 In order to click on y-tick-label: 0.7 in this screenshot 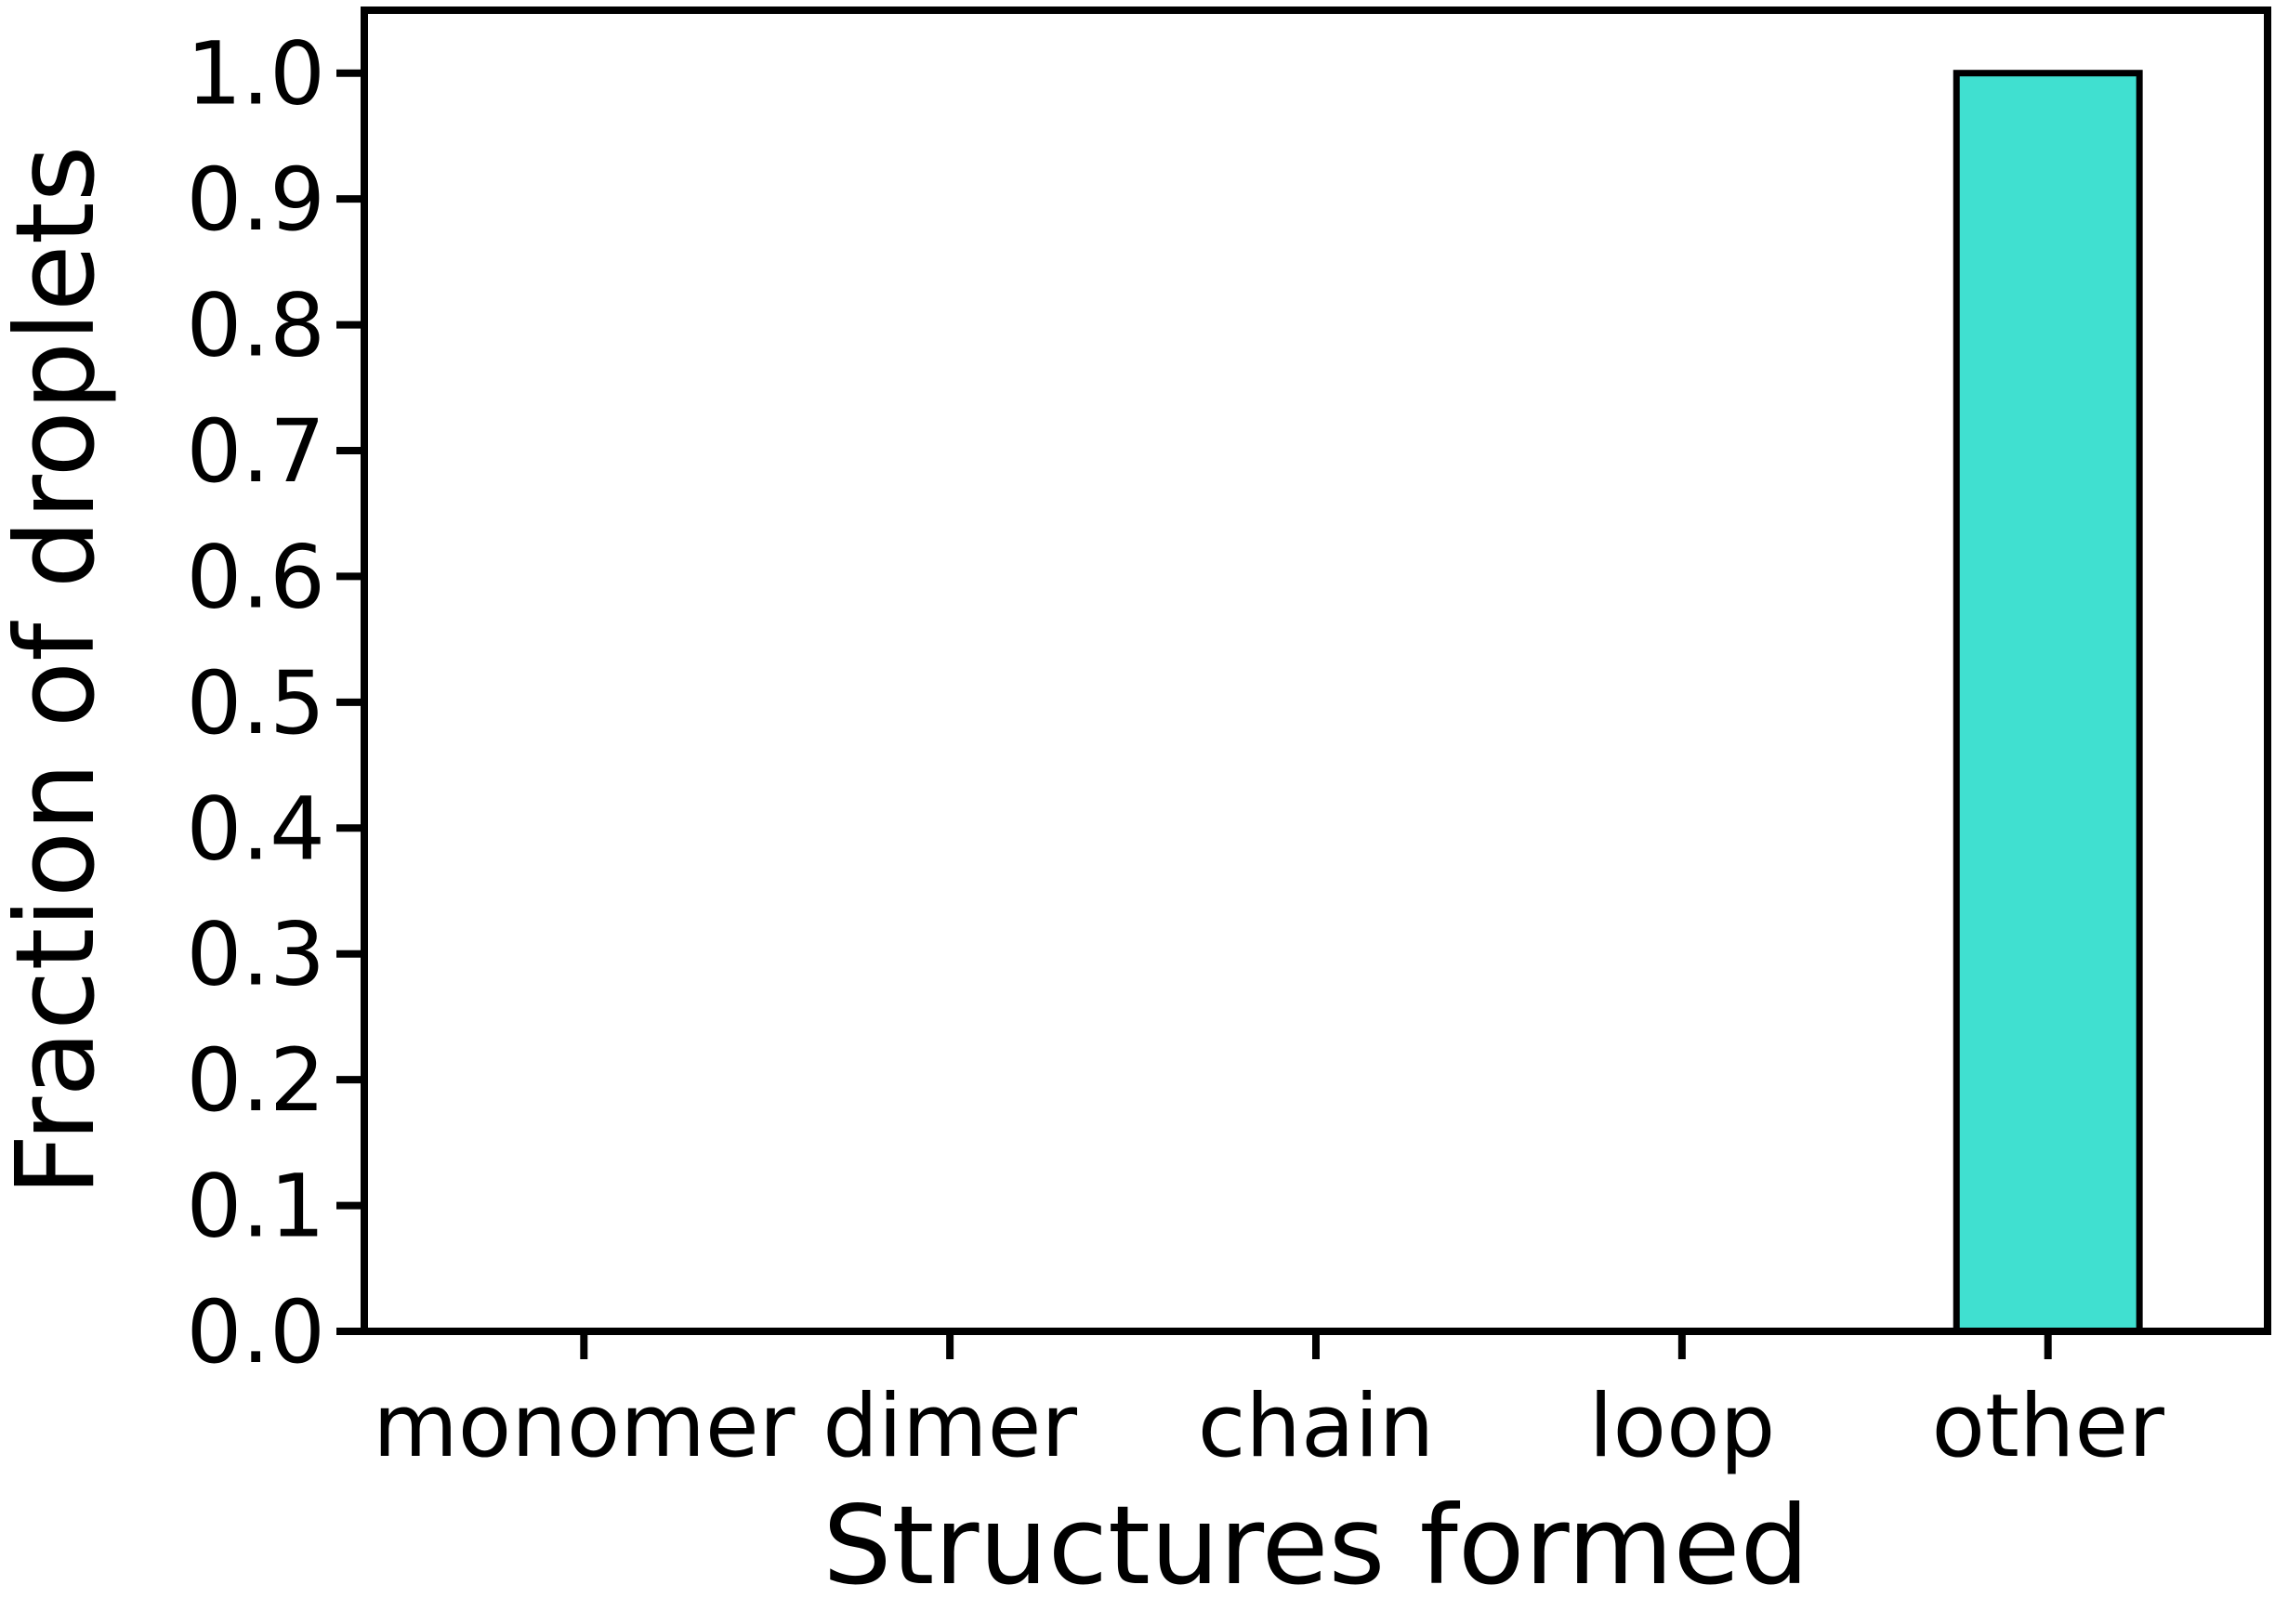, I will do `click(256, 452)`.